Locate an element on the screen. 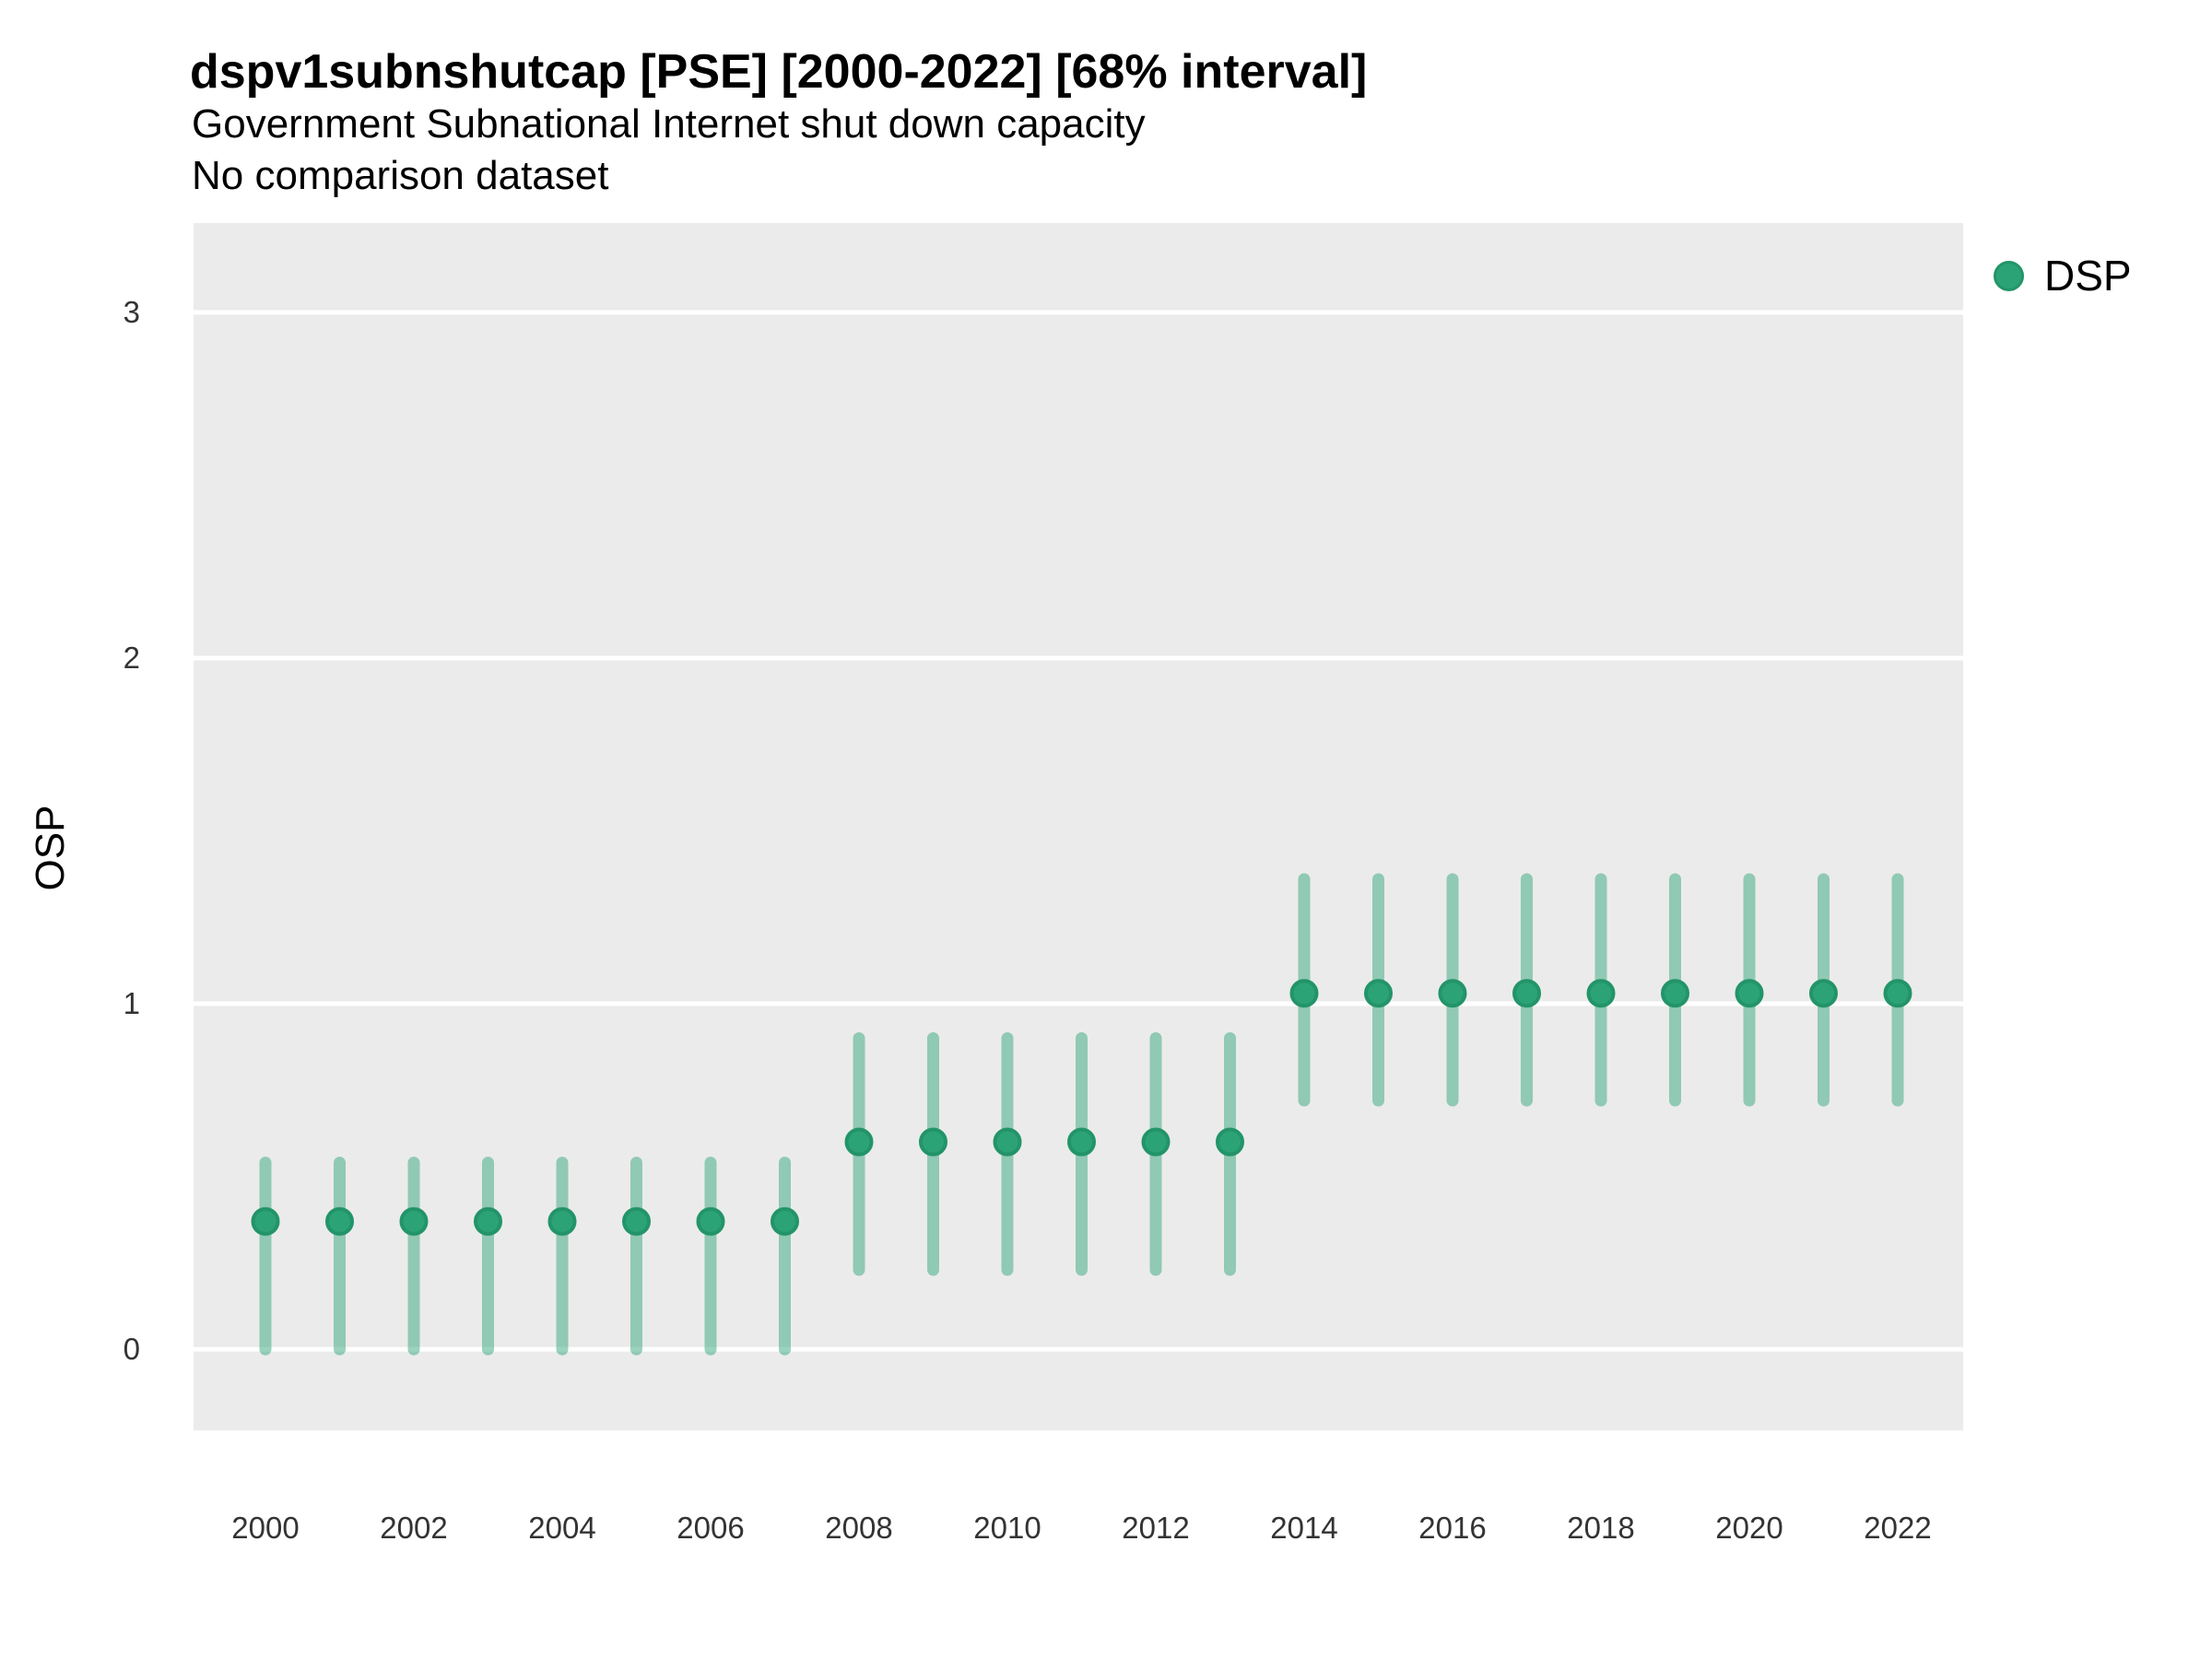 This screenshot has height=1659, width=2212. x-tick-label-2006: 2006 is located at coordinates (710, 1528).